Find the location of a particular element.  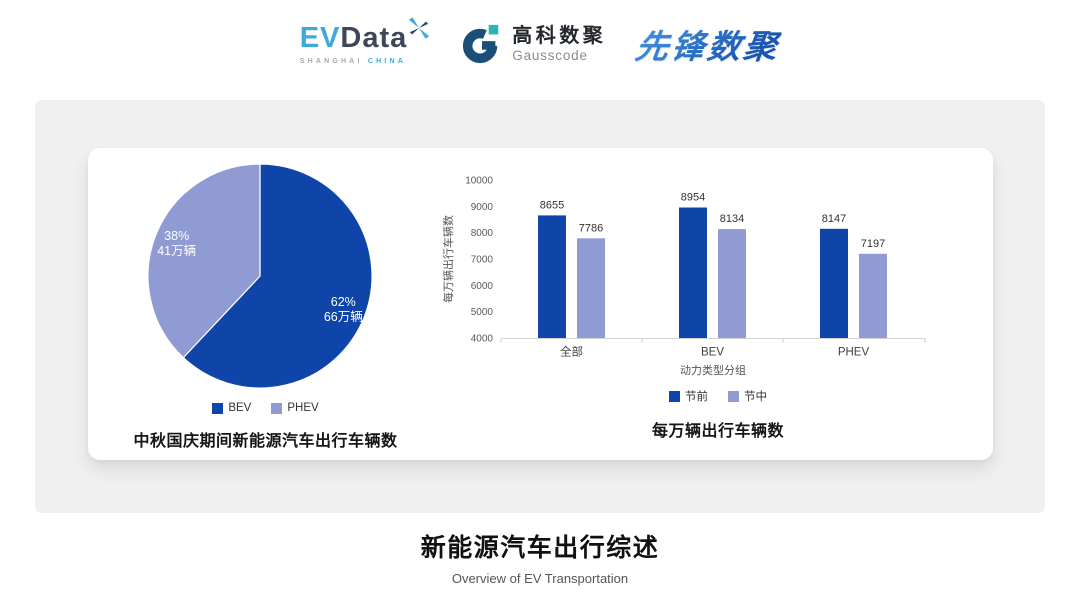

page-subtitle: Overview of EV Transportation is located at coordinates (540, 578).